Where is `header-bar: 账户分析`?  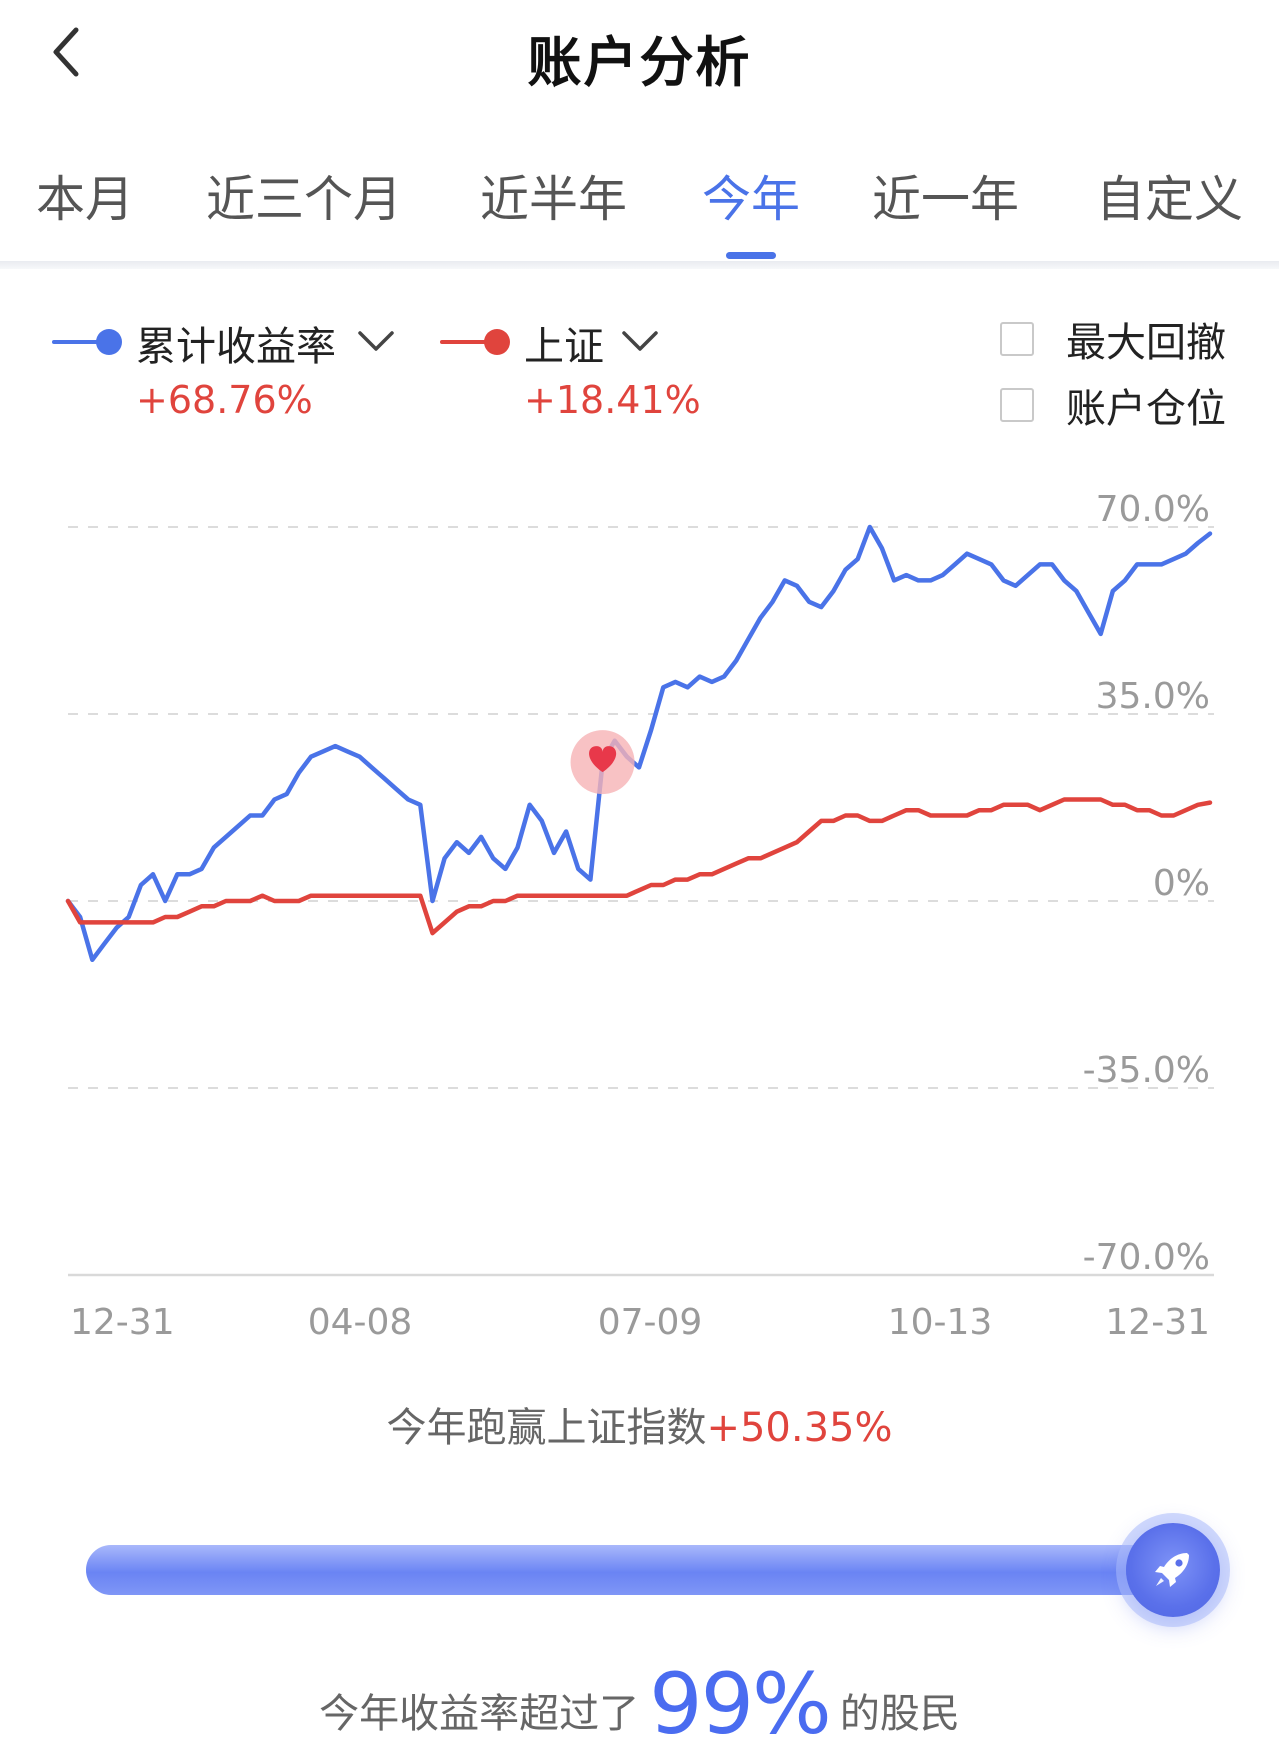
header-bar: 账户分析 is located at coordinates (639, 55).